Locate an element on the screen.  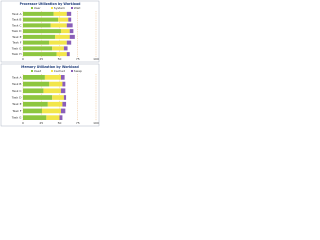
legend-label: Wait is located at coordinates (77, 8).